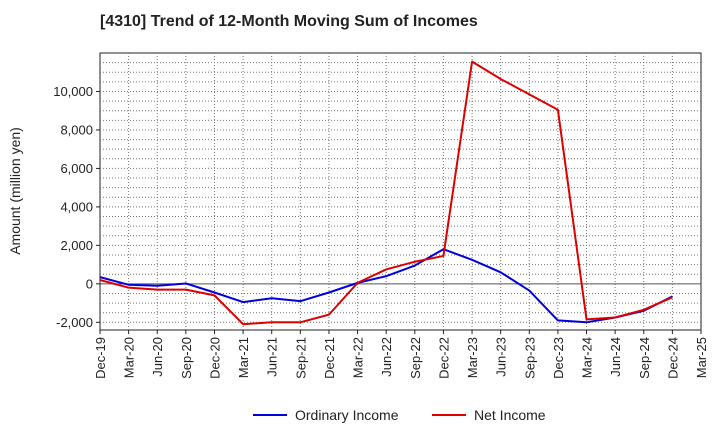  What do you see at coordinates (73, 91) in the screenshot?
I see `y-tick-label: 10,000` at bounding box center [73, 91].